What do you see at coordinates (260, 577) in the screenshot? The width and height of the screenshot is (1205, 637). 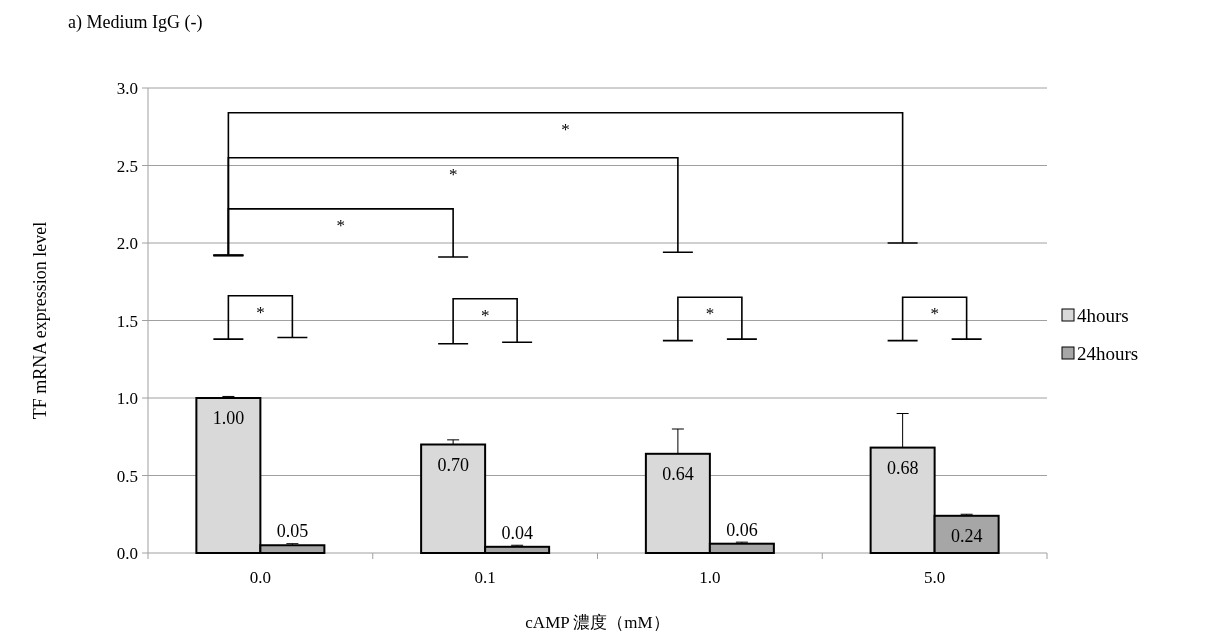 I see `x-tick-label: 0.0` at bounding box center [260, 577].